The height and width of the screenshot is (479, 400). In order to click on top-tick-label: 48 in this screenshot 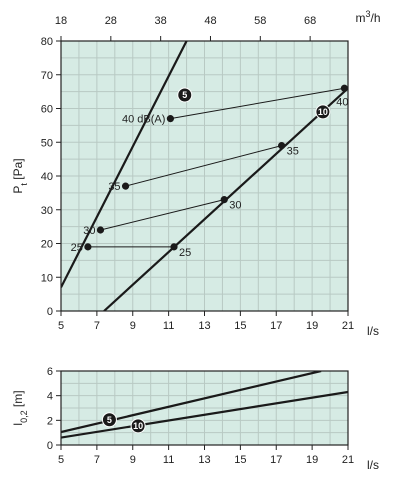, I will do `click(210, 21)`.